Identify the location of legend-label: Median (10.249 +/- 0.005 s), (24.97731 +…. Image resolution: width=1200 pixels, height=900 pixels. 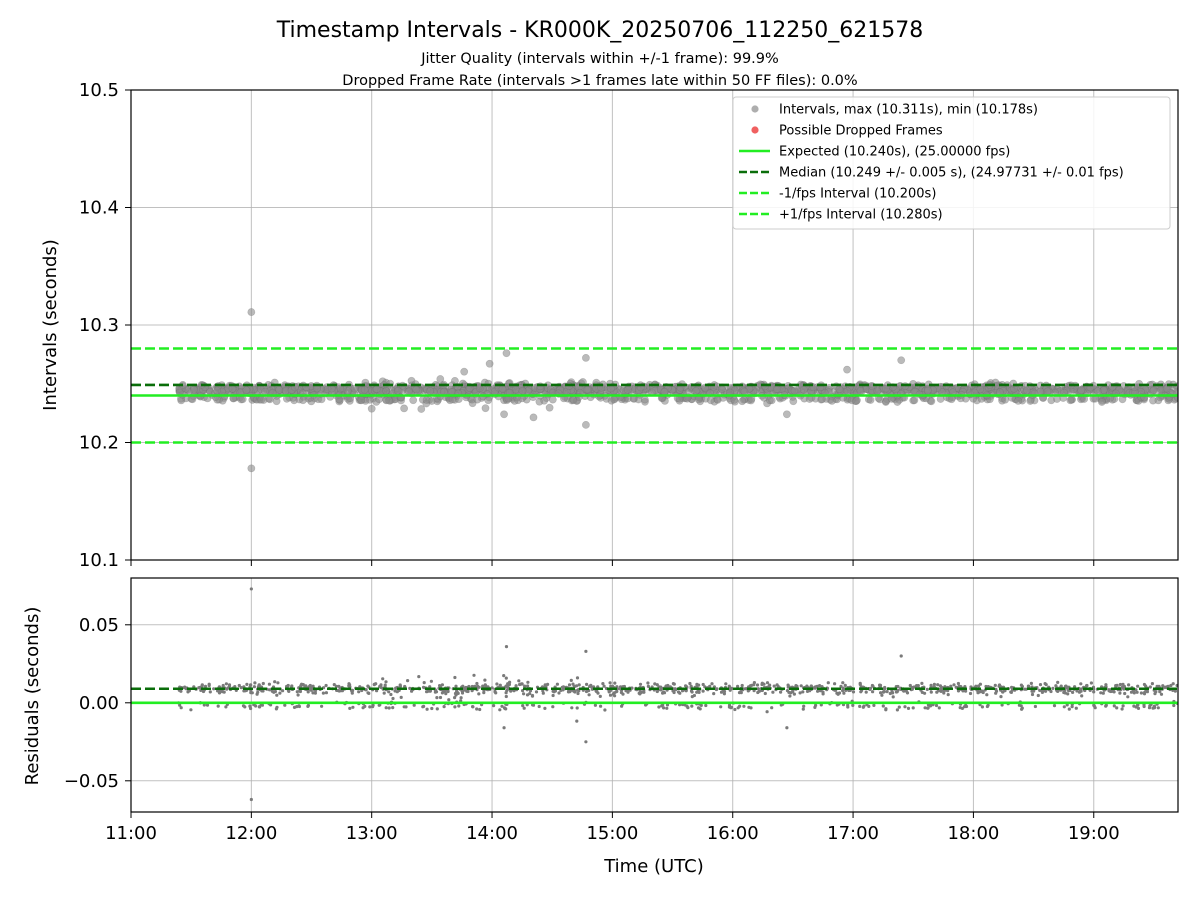
(951, 173).